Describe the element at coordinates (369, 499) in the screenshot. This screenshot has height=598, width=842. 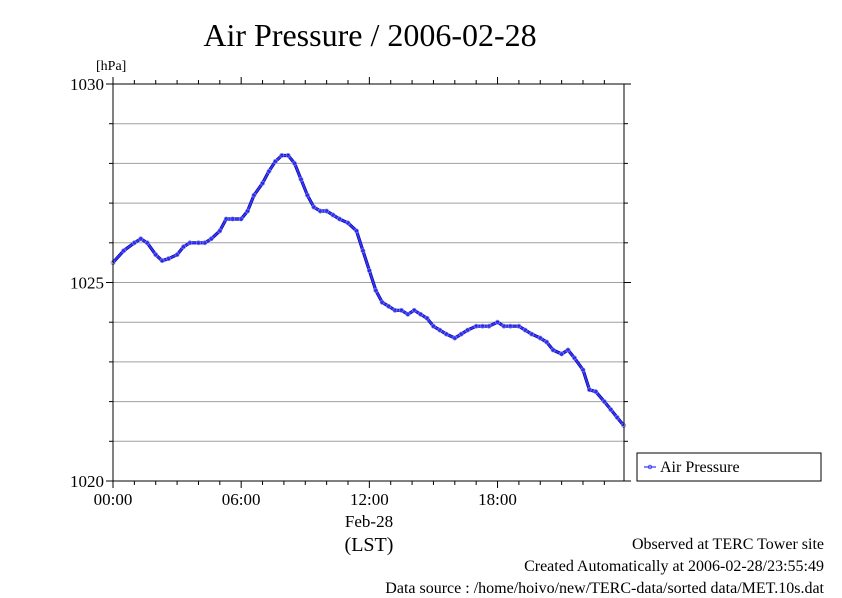
I see `x-tick-label: 12:00` at that location.